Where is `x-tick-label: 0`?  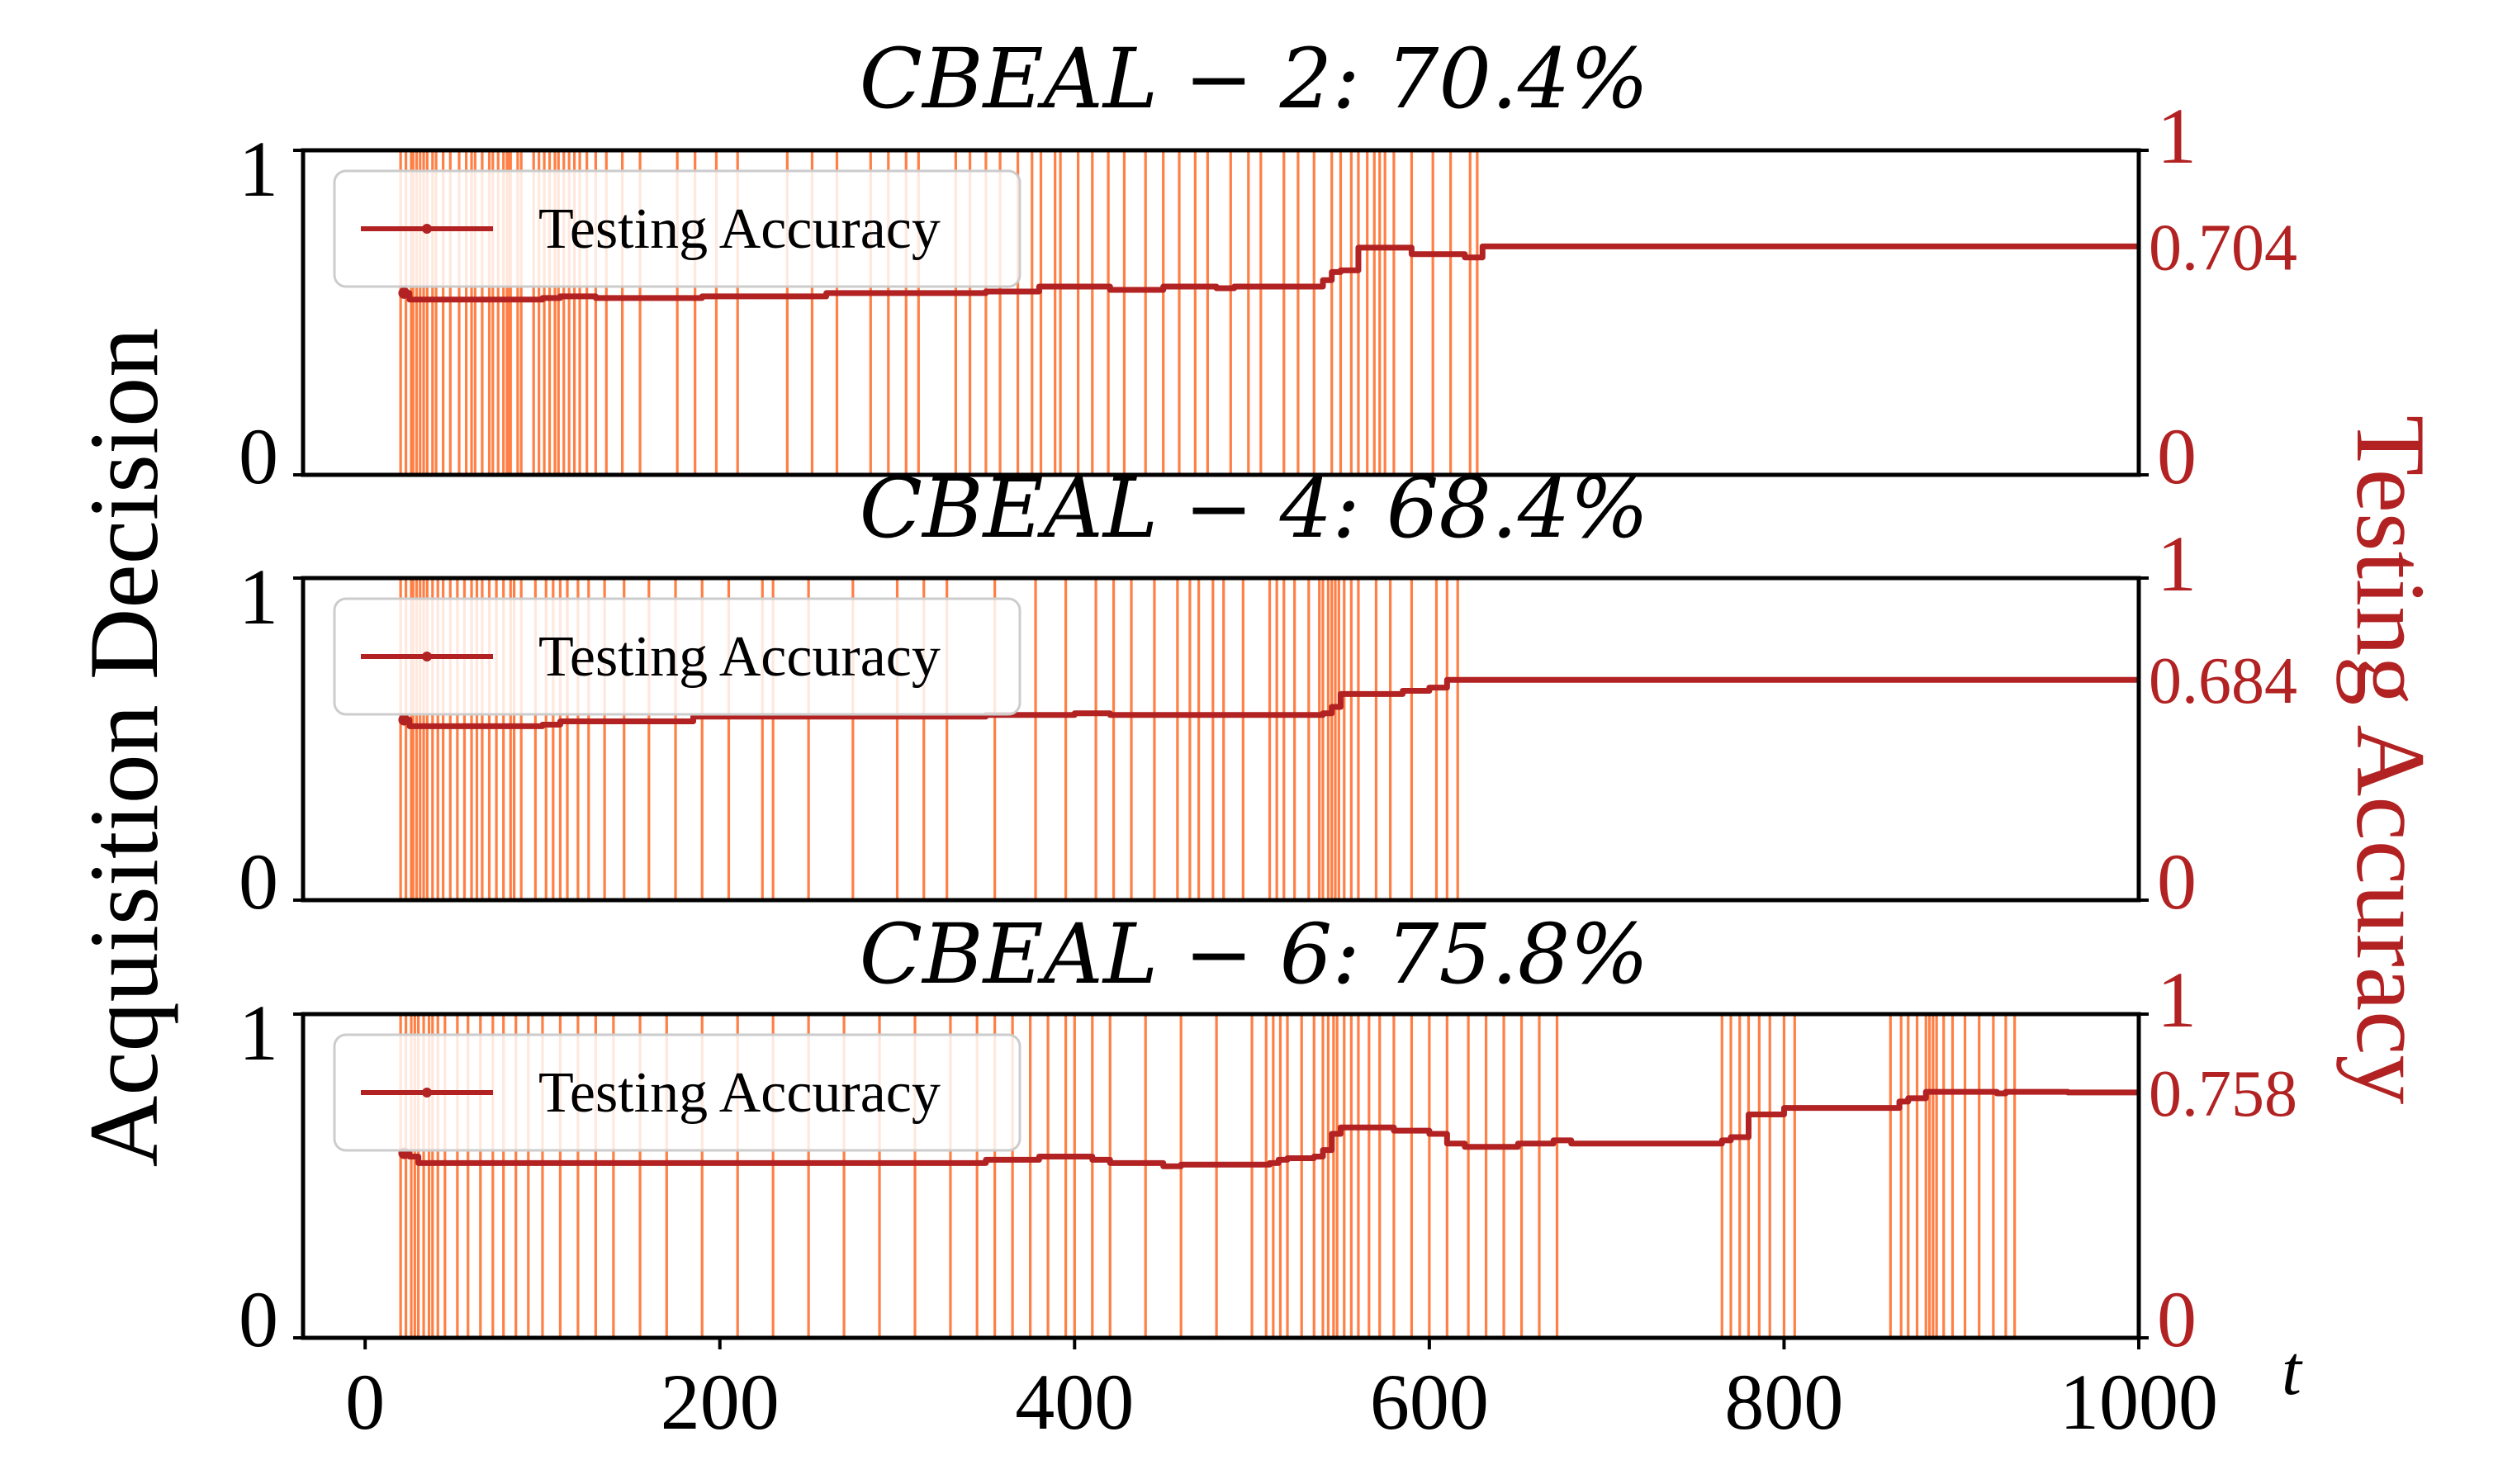
x-tick-label: 0 is located at coordinates (365, 1402).